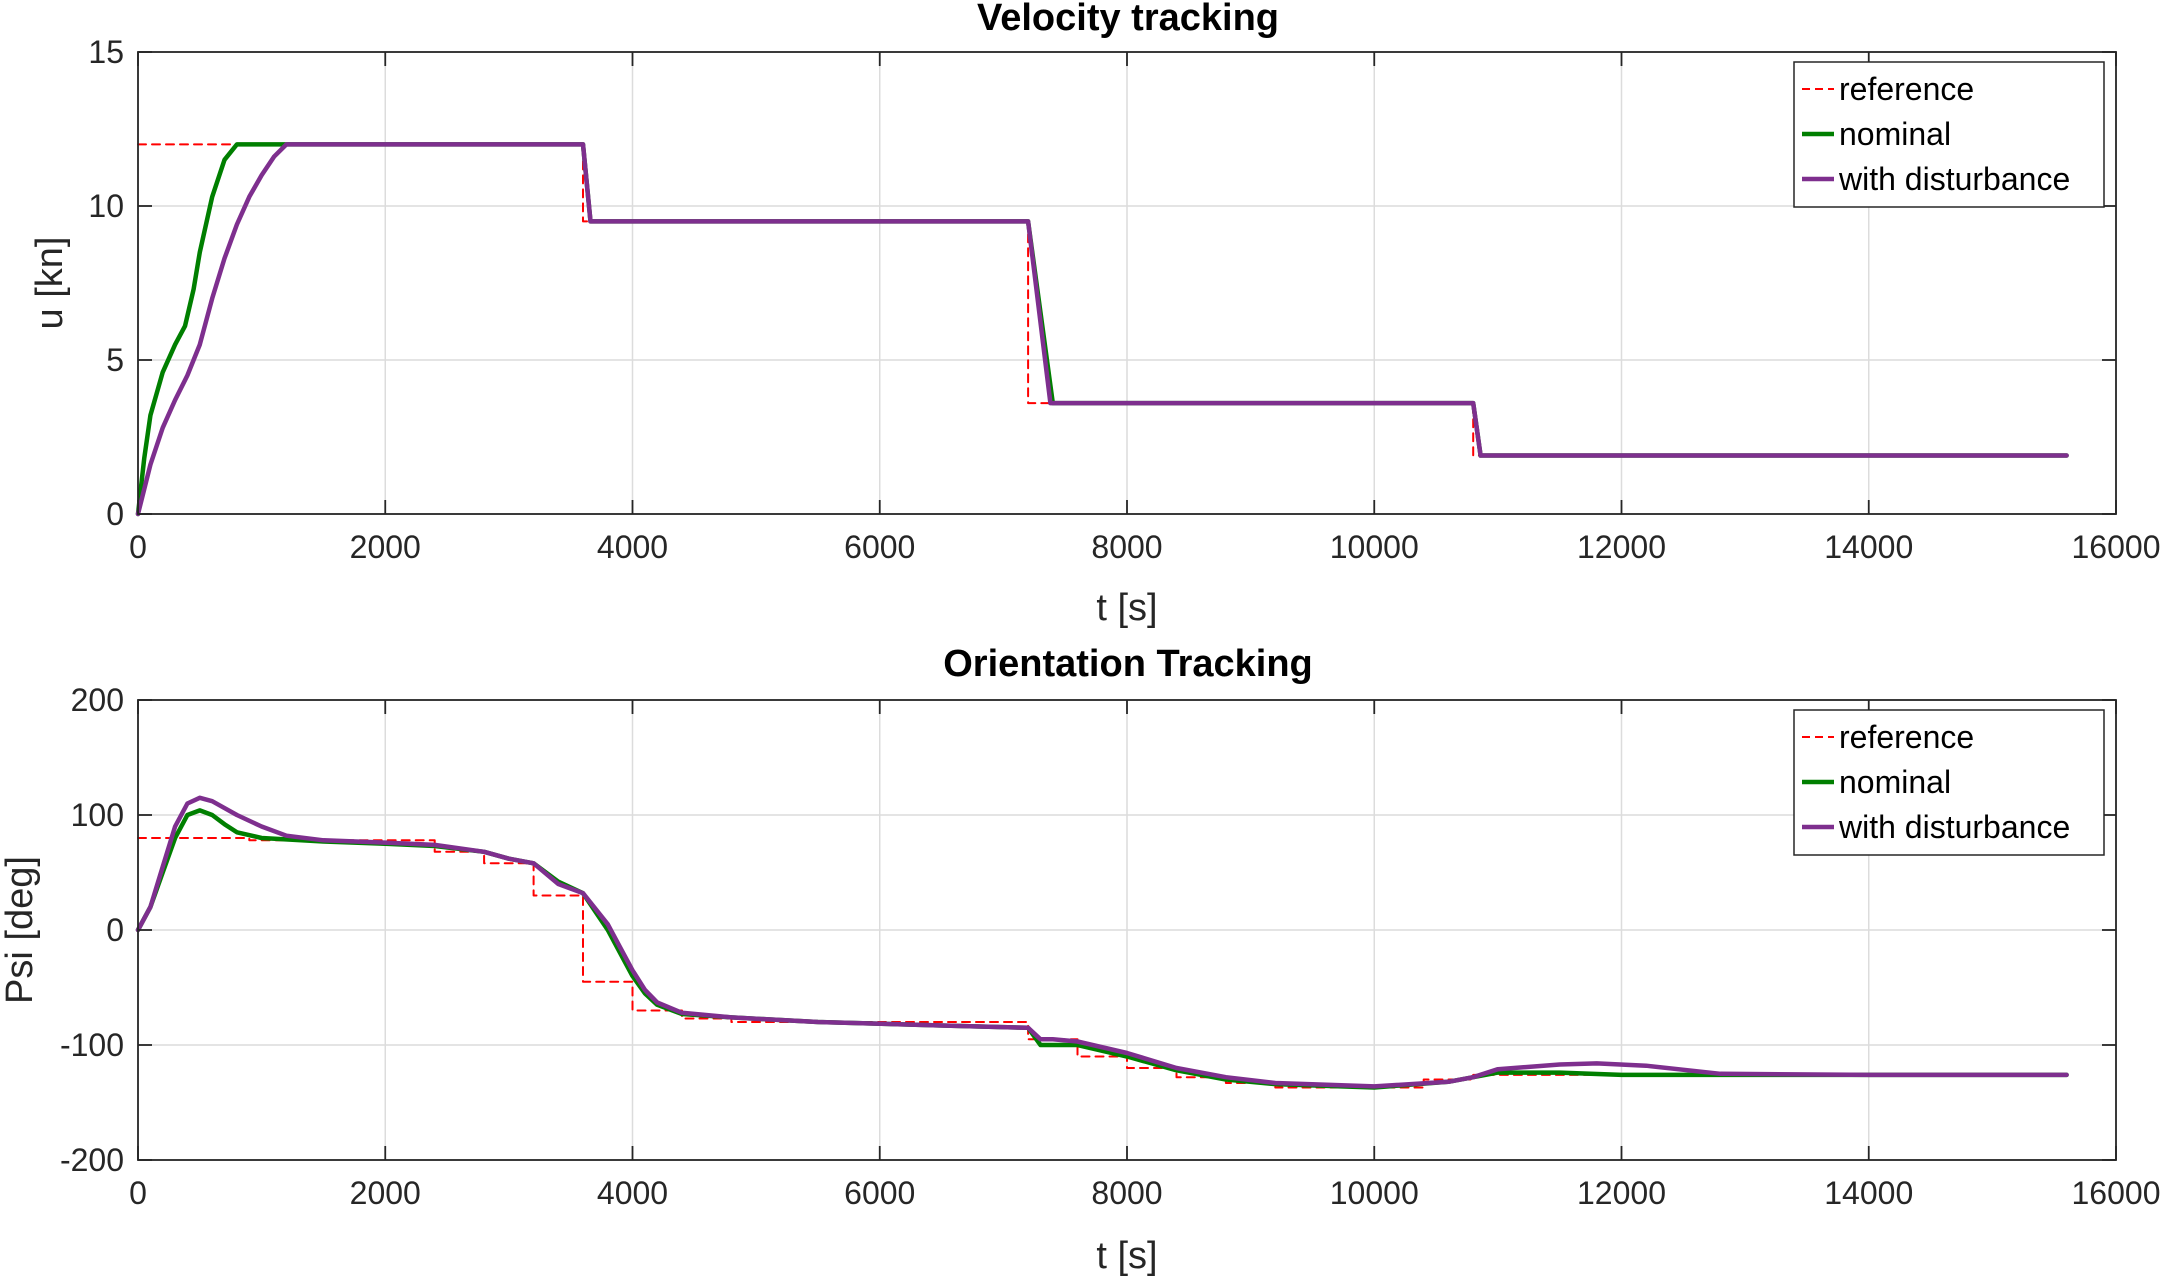 The height and width of the screenshot is (1276, 2172). What do you see at coordinates (50, 283) in the screenshot?
I see `y-axis-label: u [kn]` at bounding box center [50, 283].